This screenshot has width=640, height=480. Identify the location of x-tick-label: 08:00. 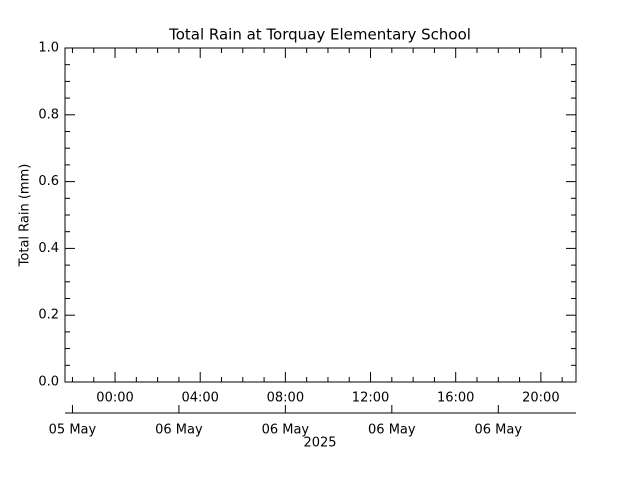
(285, 398).